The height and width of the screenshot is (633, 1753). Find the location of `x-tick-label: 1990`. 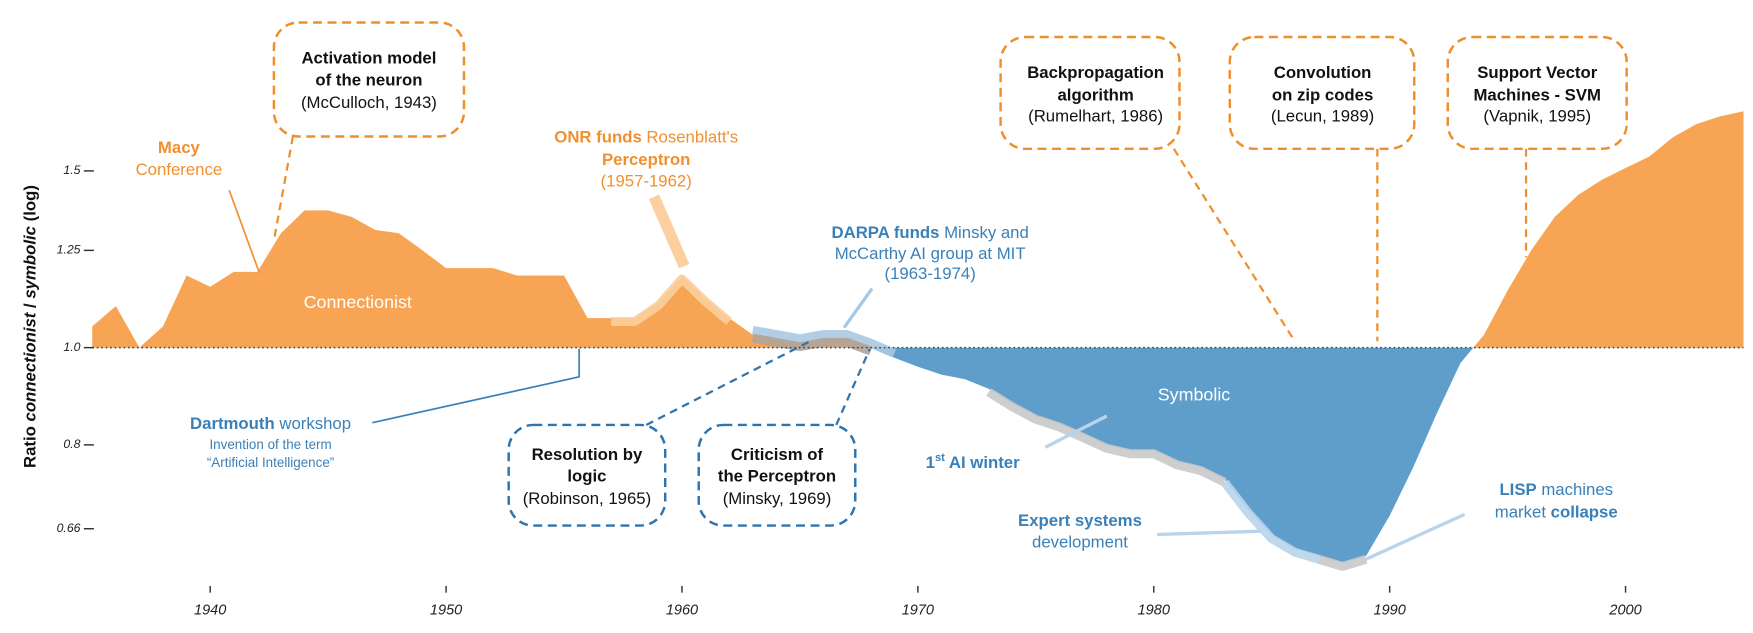

x-tick-label: 1990 is located at coordinates (1390, 610).